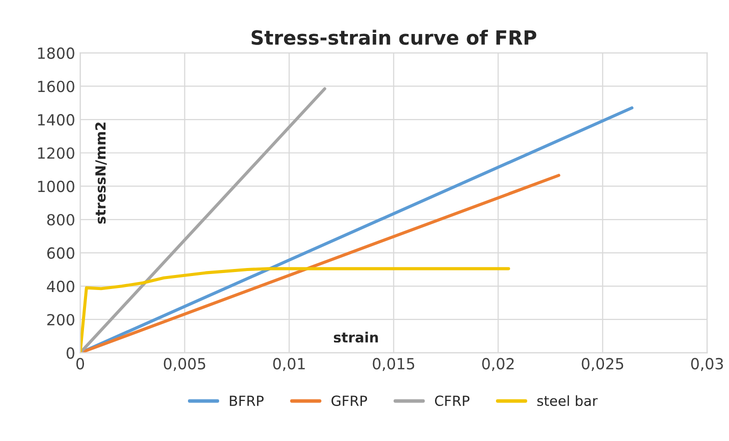  Describe the element at coordinates (60, 220) in the screenshot. I see `y-tick-label: 800` at that location.